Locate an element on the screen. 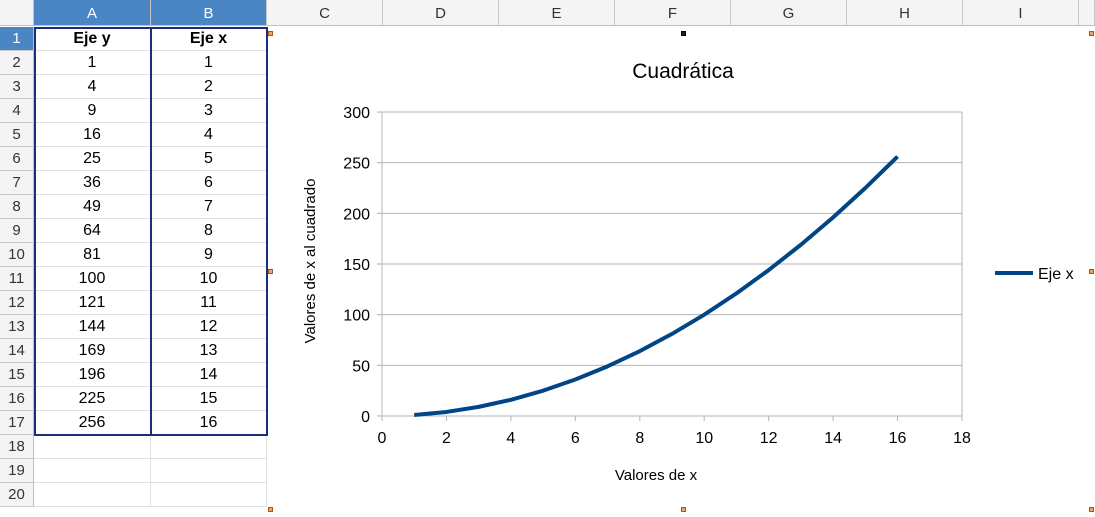  table-cell: 7 is located at coordinates (209, 207).